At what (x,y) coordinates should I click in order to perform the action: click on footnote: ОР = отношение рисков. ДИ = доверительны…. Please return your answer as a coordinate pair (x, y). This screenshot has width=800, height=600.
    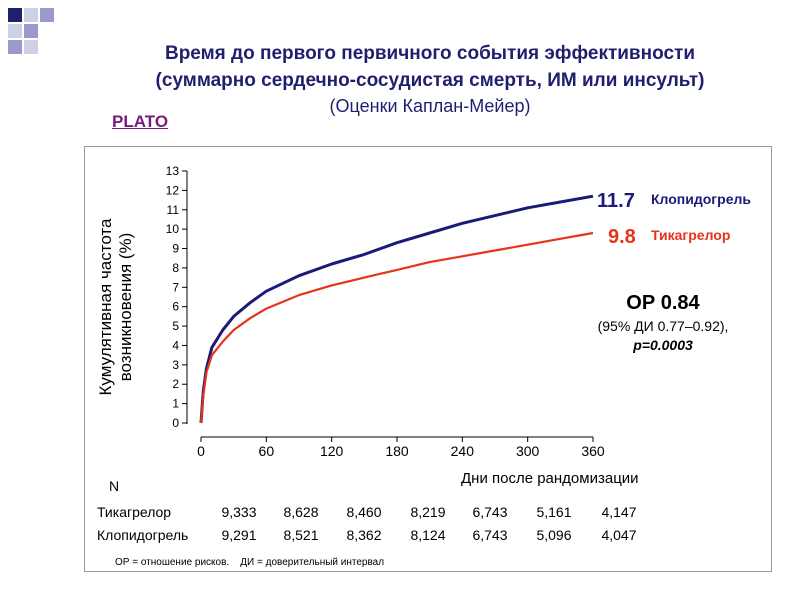
    Looking at the image, I should click on (249, 562).